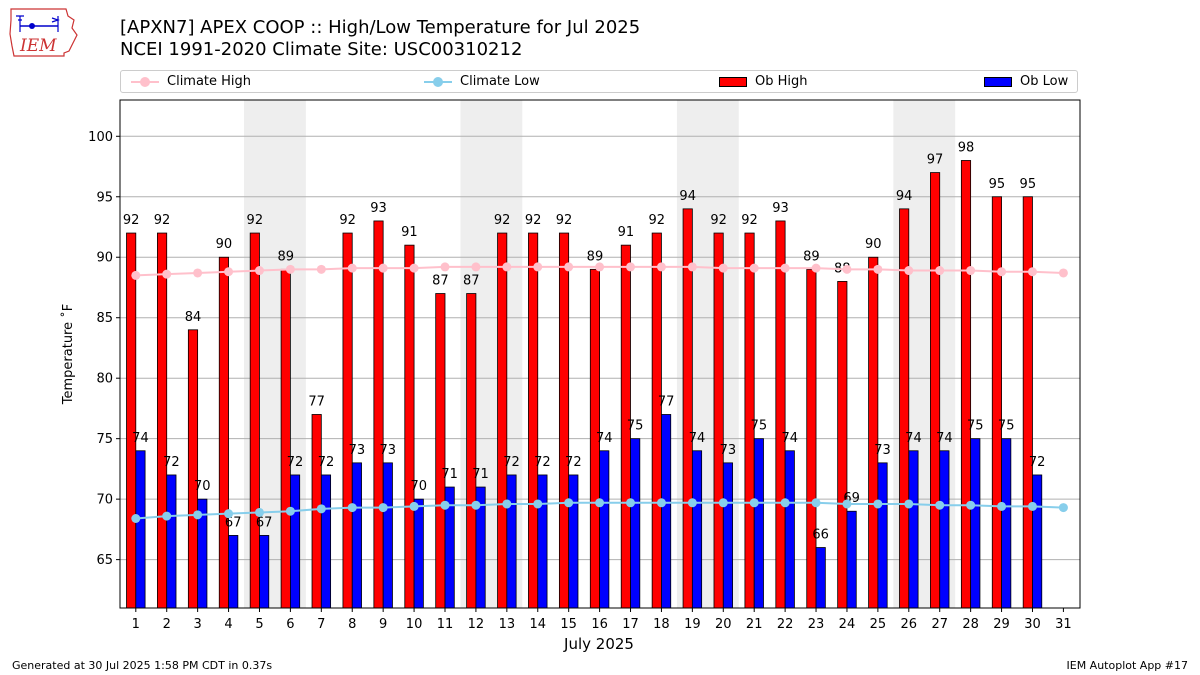 The image size is (1200, 675). I want to click on legend-ob-high: Ob High, so click(763, 81).